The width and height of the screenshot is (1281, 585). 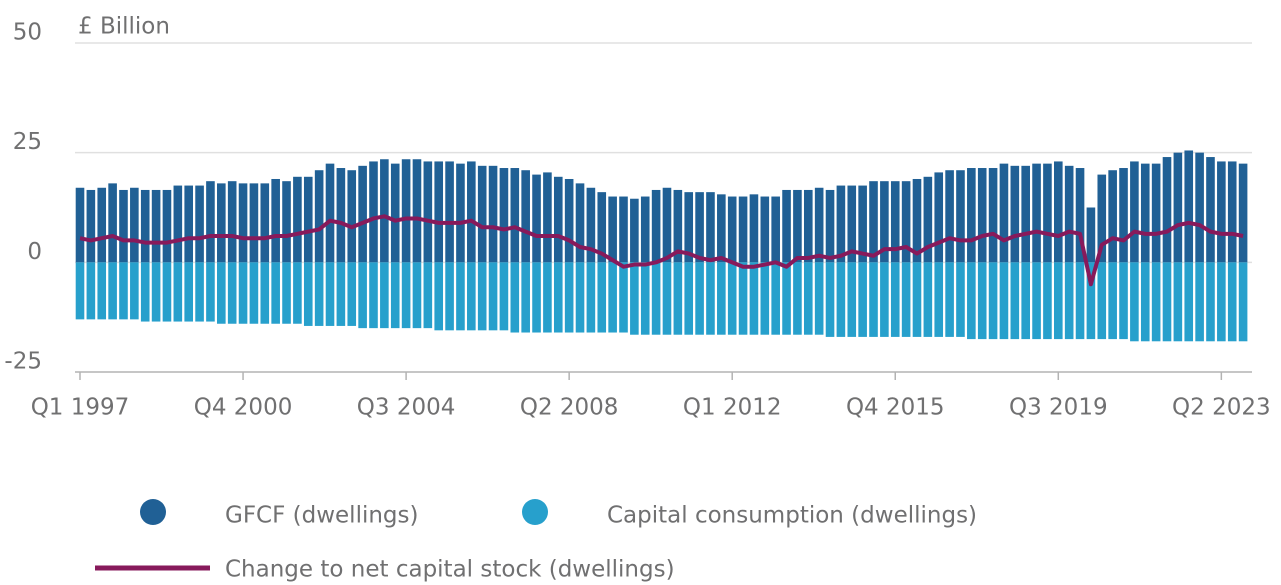 I want to click on legend-label: GFCF (dwellings), so click(x=322, y=516).